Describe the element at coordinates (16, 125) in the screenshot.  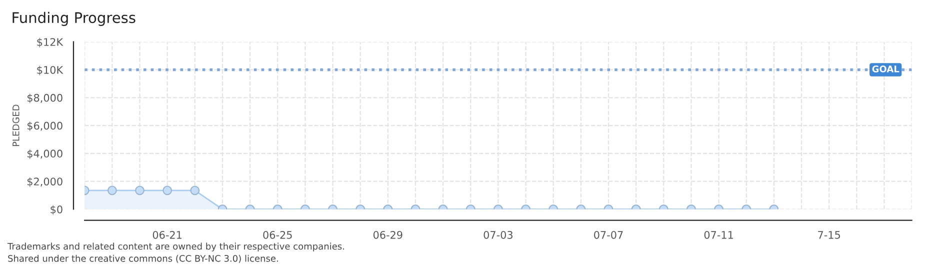
I see `y-axis-title: PLEDGED` at that location.